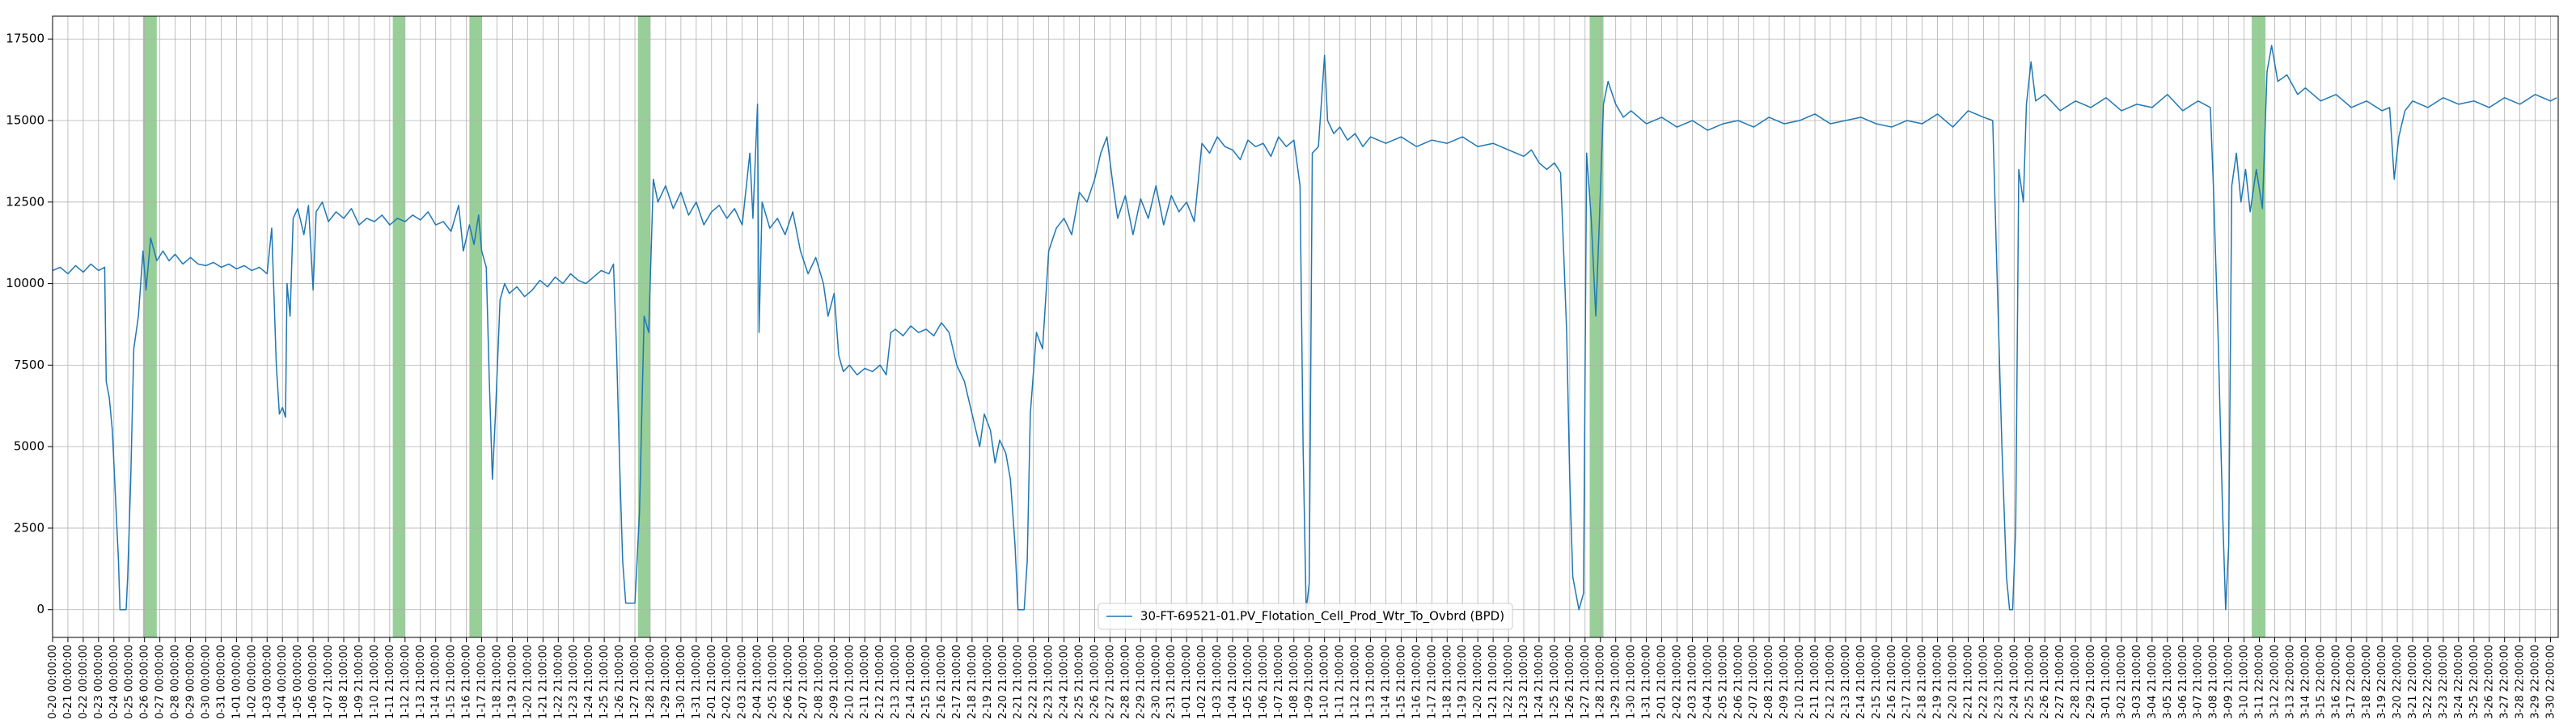 The width and height of the screenshot is (2576, 728). I want to click on x-tick-label: 2-30 21:00:00, so click(1156, 682).